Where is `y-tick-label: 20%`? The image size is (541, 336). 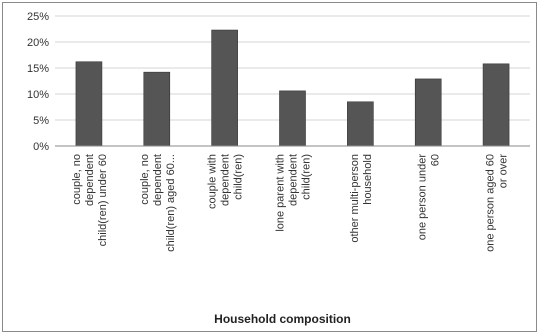
y-tick-label: 20% is located at coordinates (38, 43).